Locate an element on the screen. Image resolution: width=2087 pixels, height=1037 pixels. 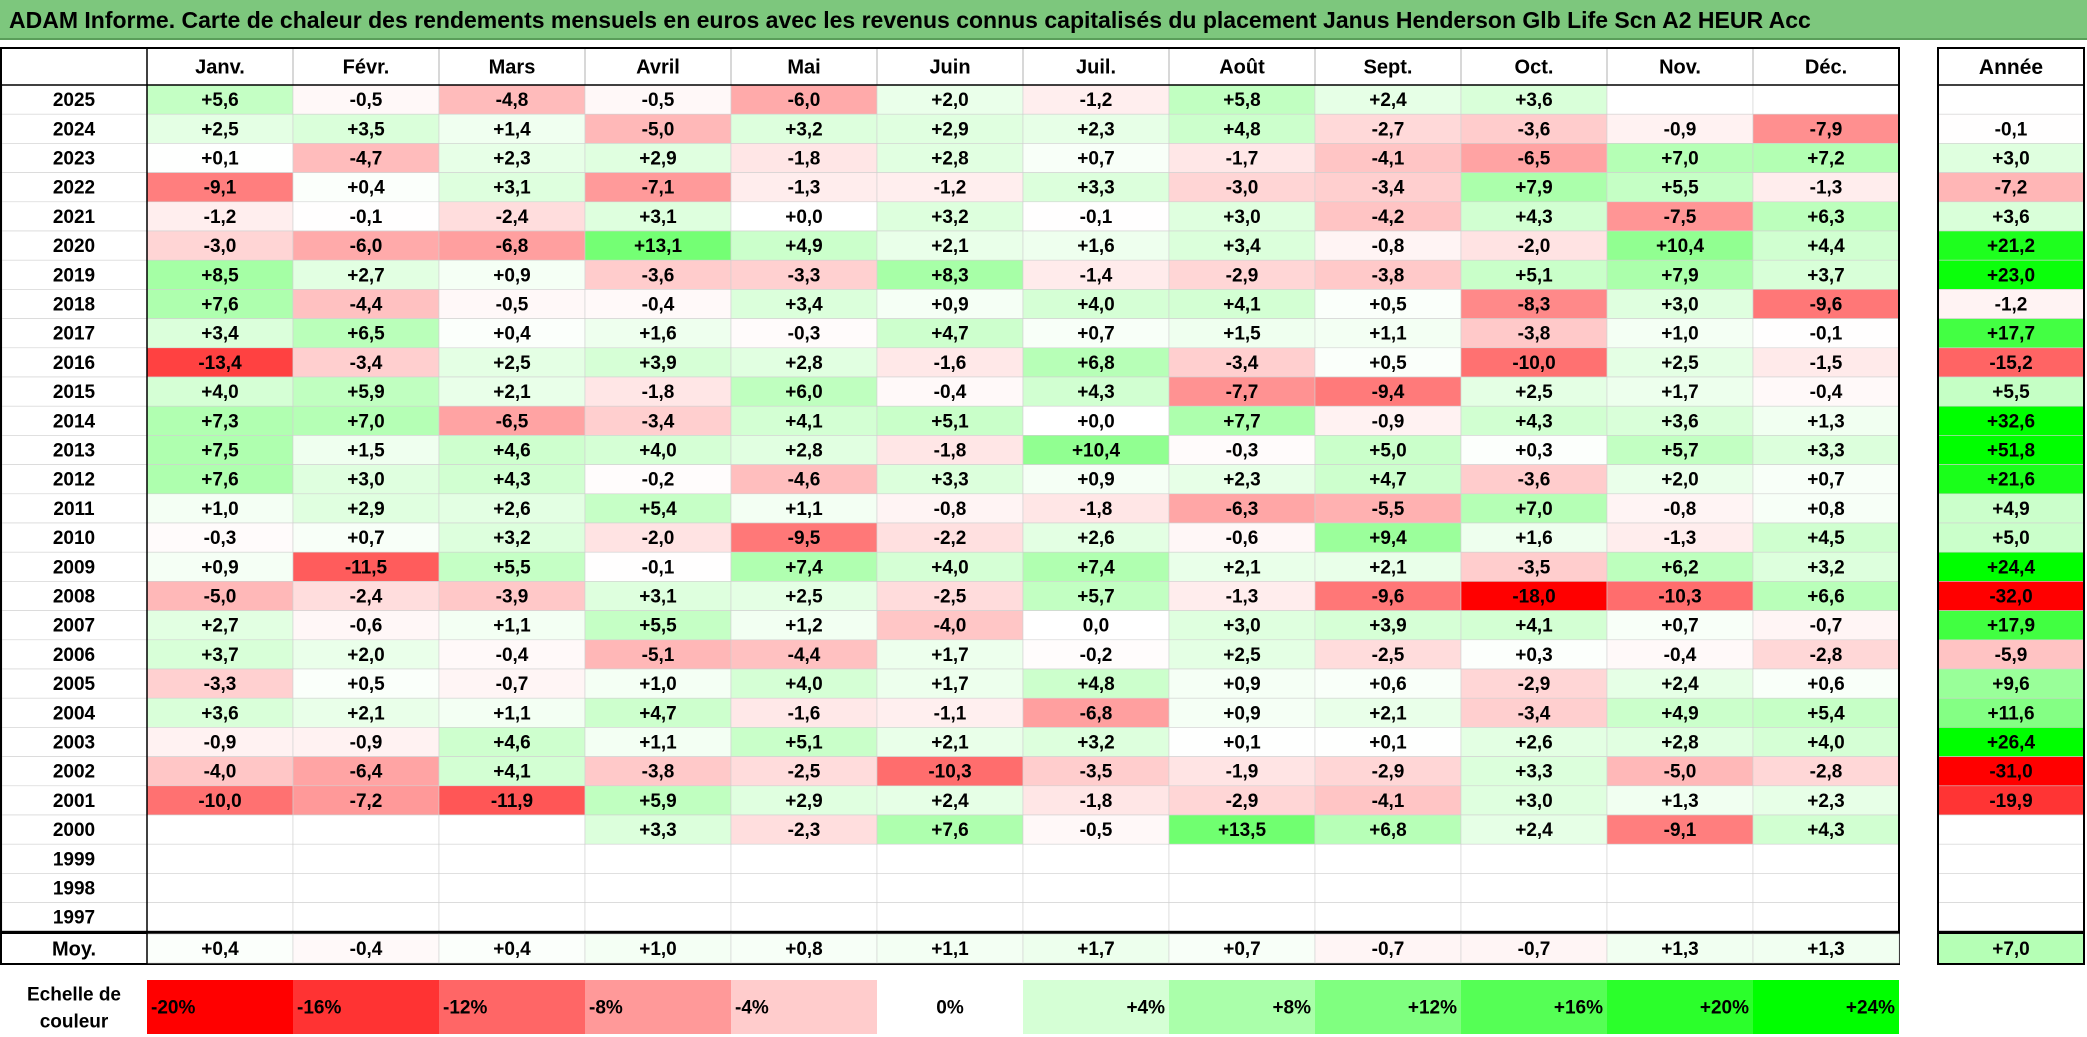
cell-value: -5,0 is located at coordinates (1680, 772).